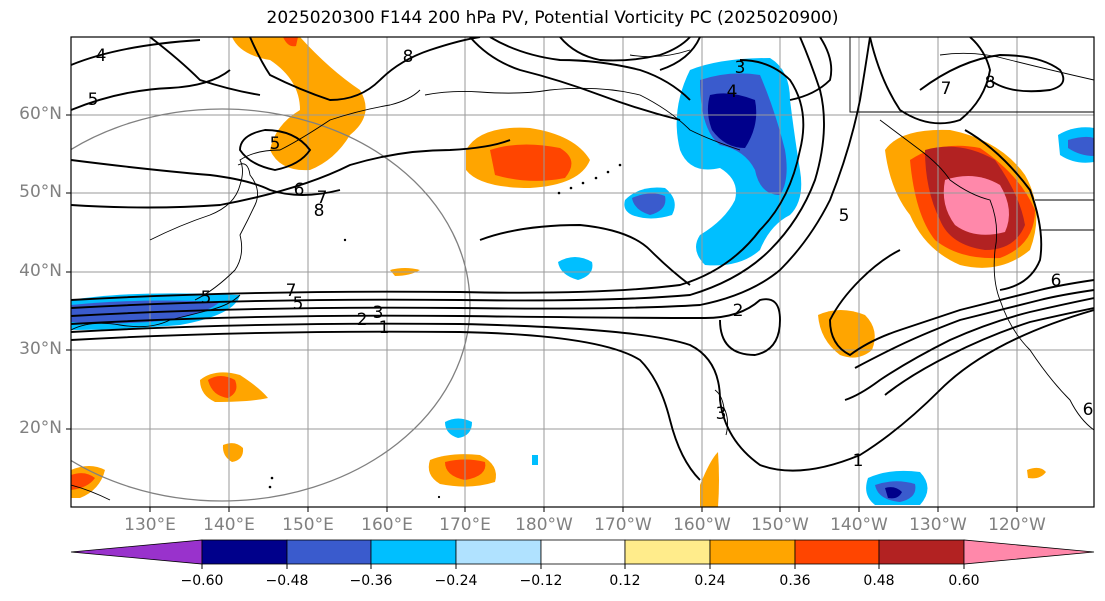 This screenshot has width=1105, height=601. What do you see at coordinates (371, 581) in the screenshot?
I see `colorbar-tick-label: −0.36` at bounding box center [371, 581].